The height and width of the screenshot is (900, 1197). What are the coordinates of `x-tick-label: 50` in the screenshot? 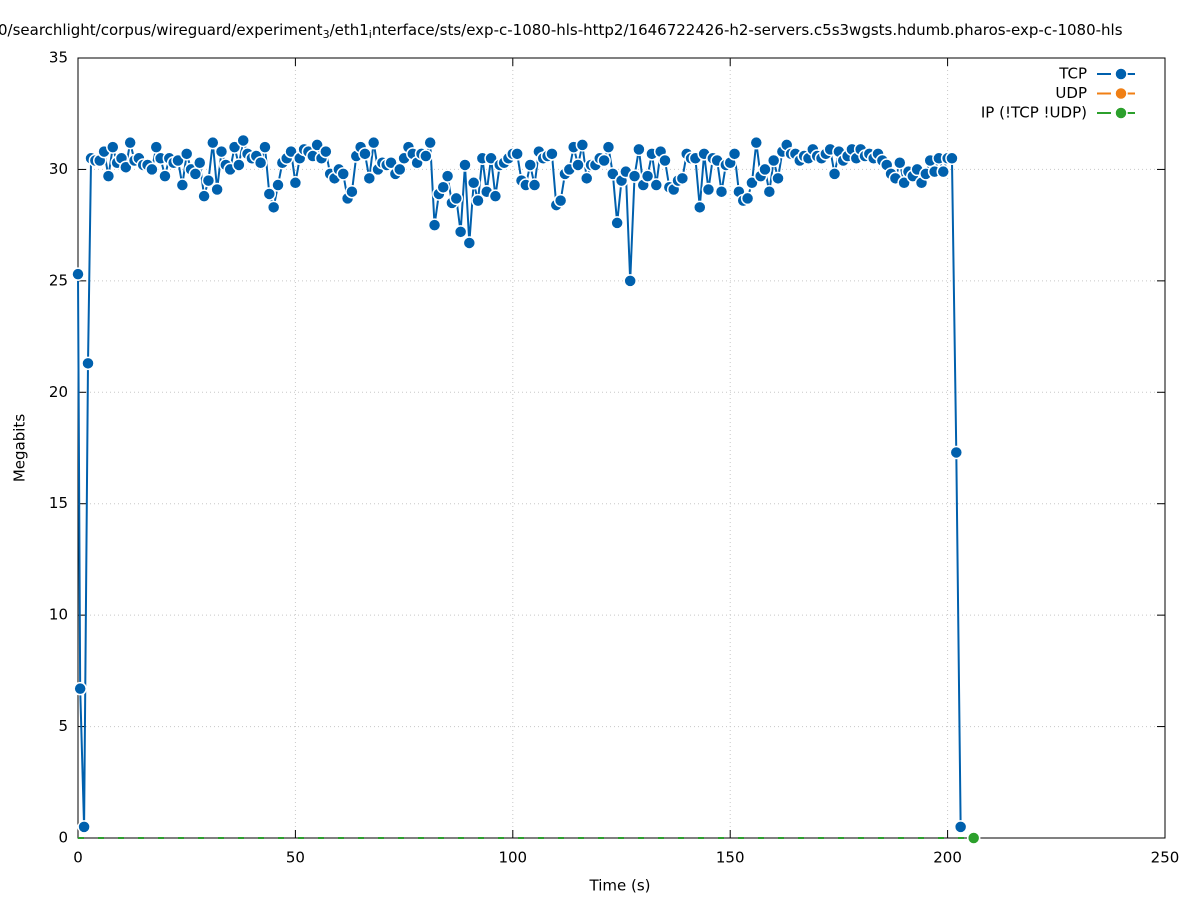 It's located at (295, 858).